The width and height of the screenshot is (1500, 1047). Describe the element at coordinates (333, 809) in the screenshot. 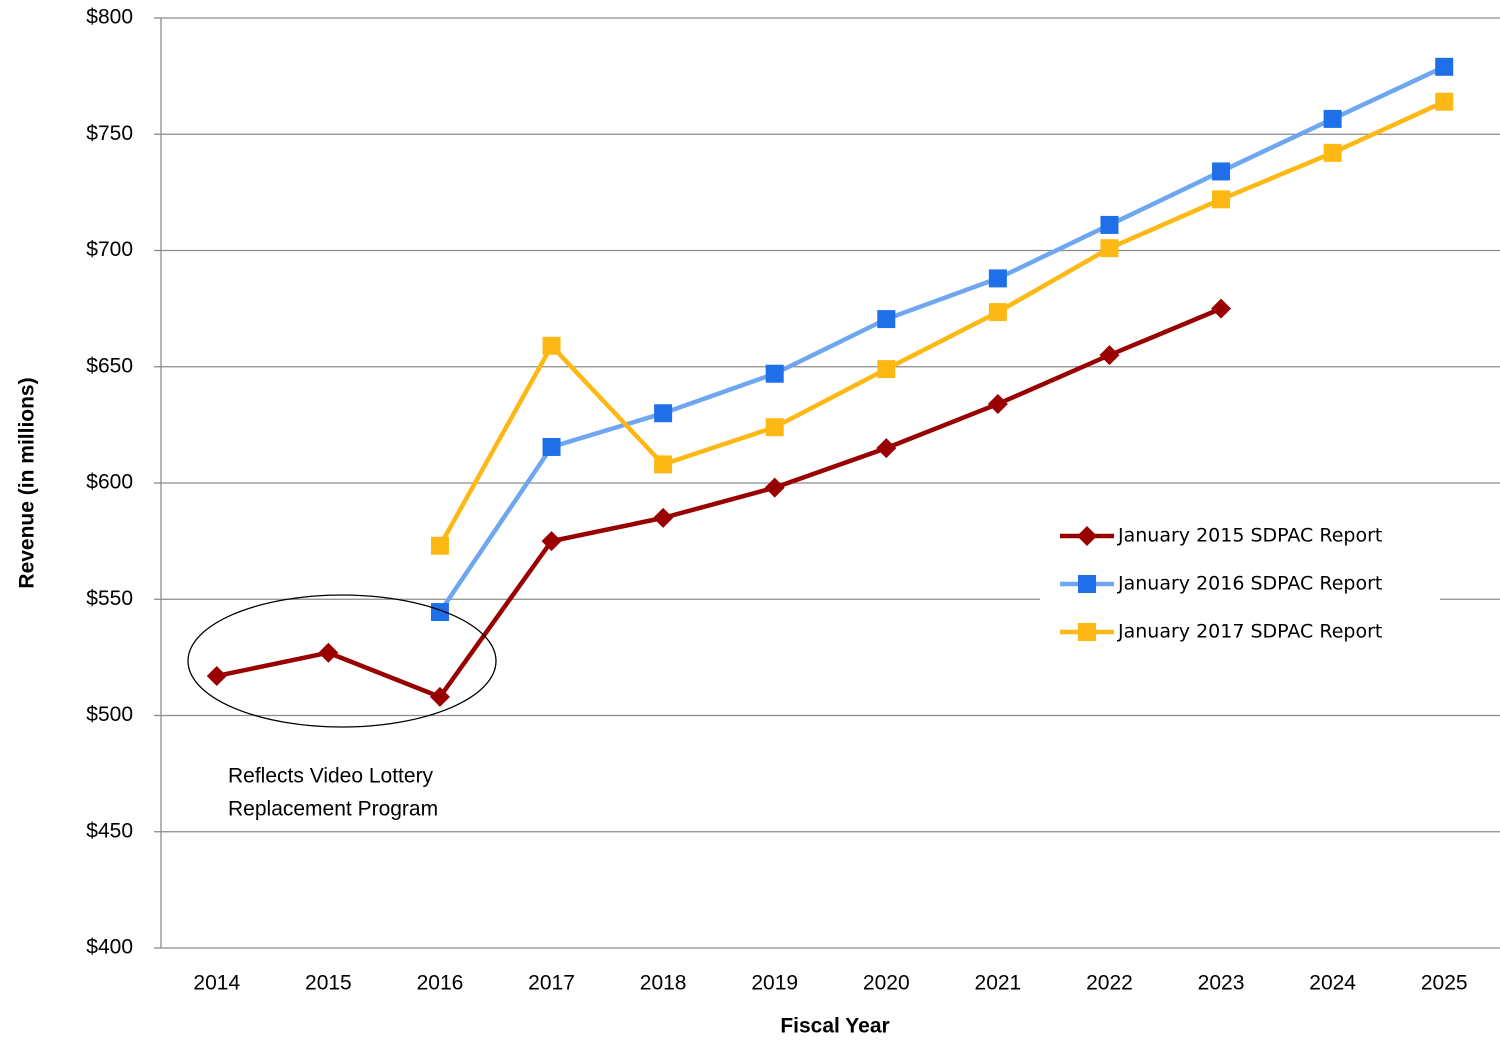

I see `annotation: Replacement Program` at that location.